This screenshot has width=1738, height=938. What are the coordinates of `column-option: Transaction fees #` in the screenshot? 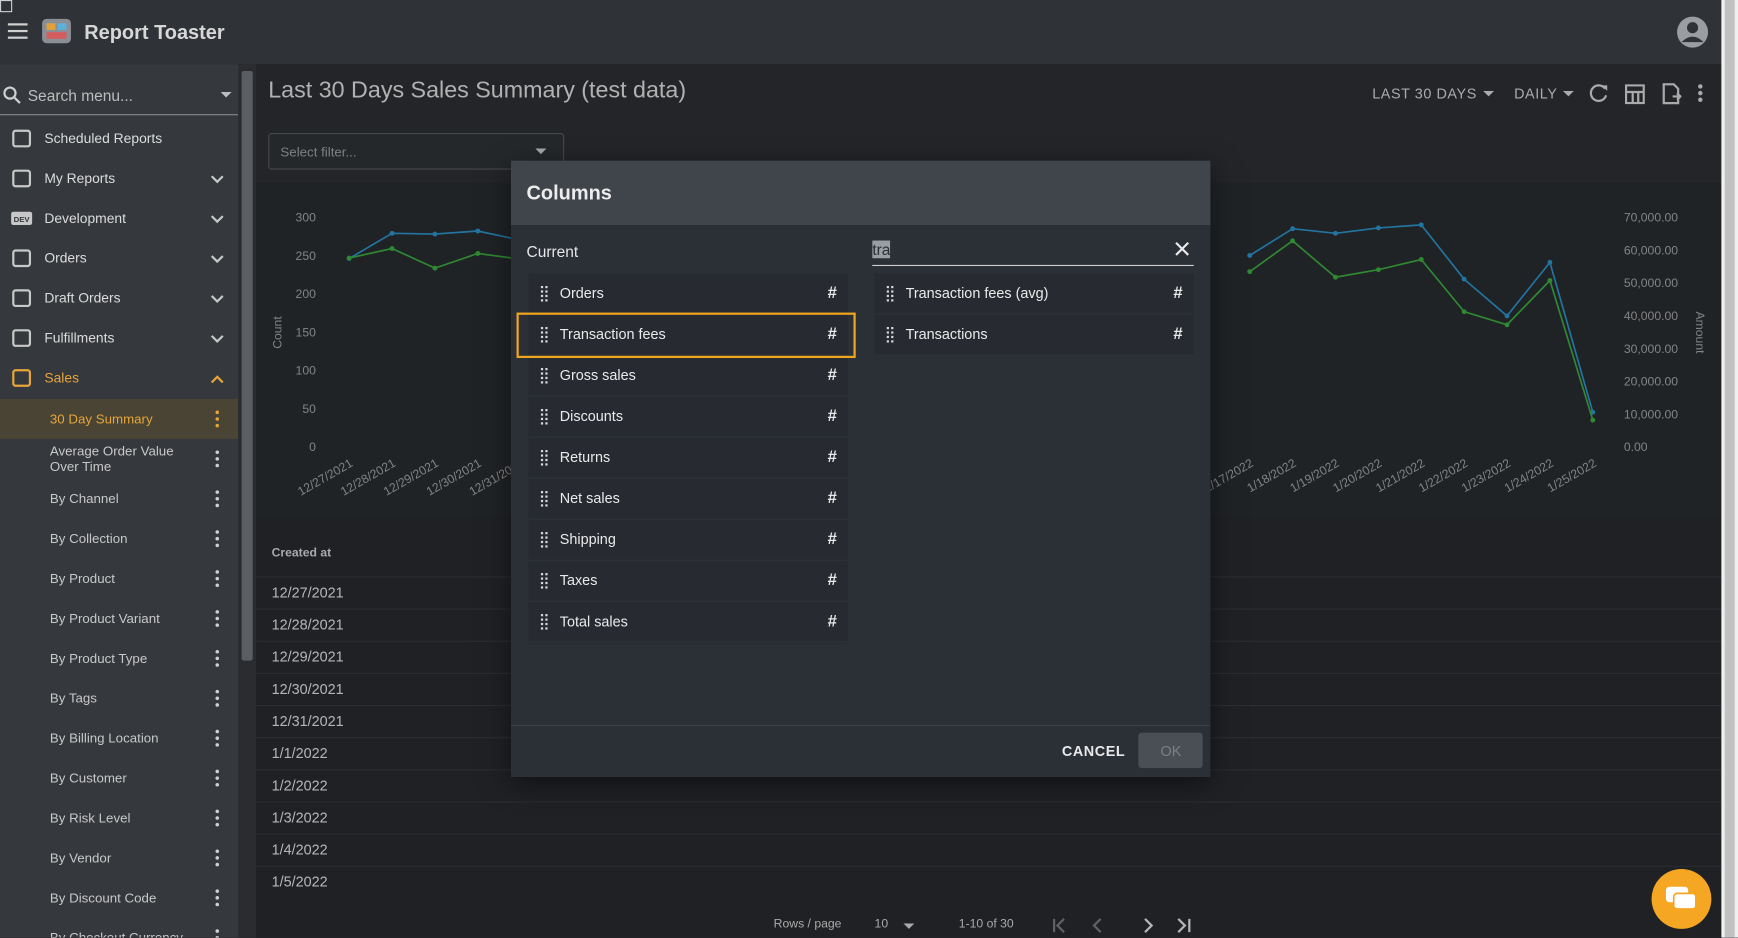 It's located at (688, 335).